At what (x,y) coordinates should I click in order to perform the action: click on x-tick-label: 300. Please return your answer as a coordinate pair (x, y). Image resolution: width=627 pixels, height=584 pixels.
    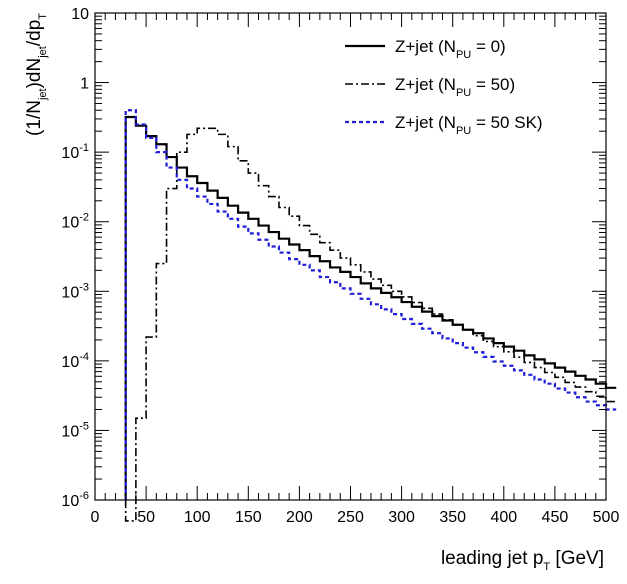
    Looking at the image, I should click on (401, 517).